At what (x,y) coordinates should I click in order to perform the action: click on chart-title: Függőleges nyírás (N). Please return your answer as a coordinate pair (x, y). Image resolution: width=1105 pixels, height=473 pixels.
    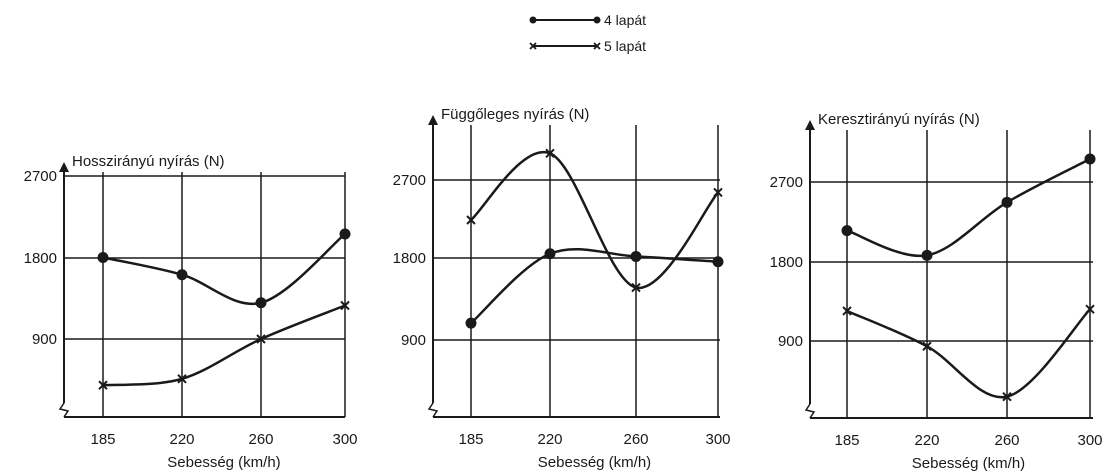
    Looking at the image, I should click on (515, 114).